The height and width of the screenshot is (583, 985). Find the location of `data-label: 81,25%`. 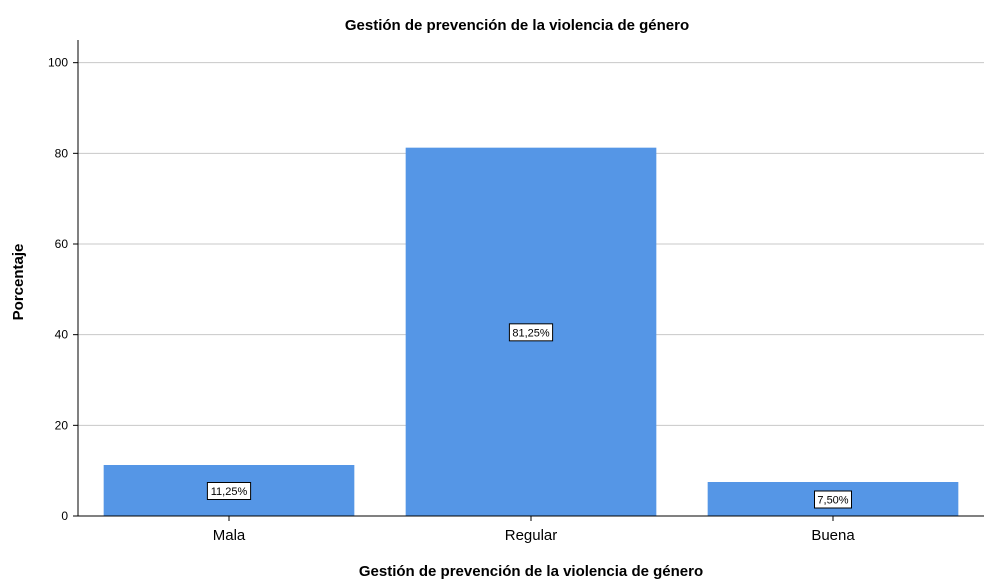

data-label: 81,25% is located at coordinates (531, 333).